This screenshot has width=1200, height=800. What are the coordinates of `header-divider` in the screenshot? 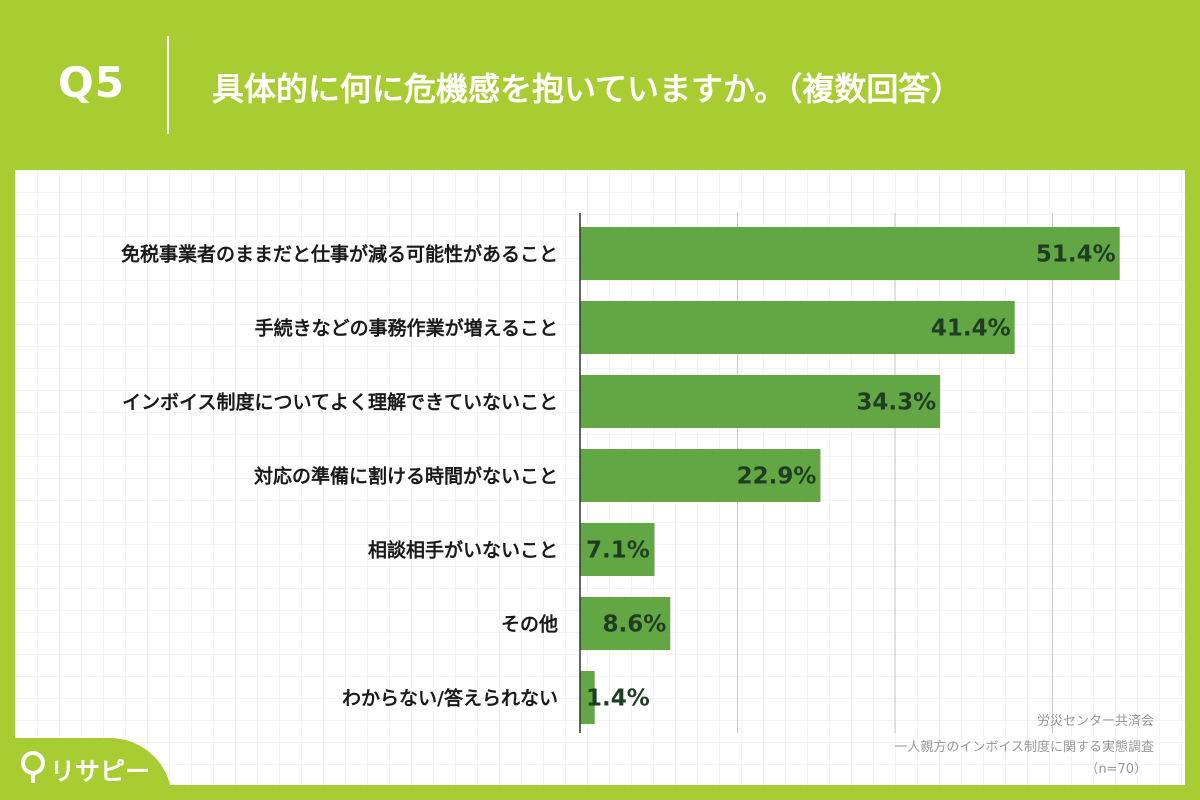 It's located at (168, 85).